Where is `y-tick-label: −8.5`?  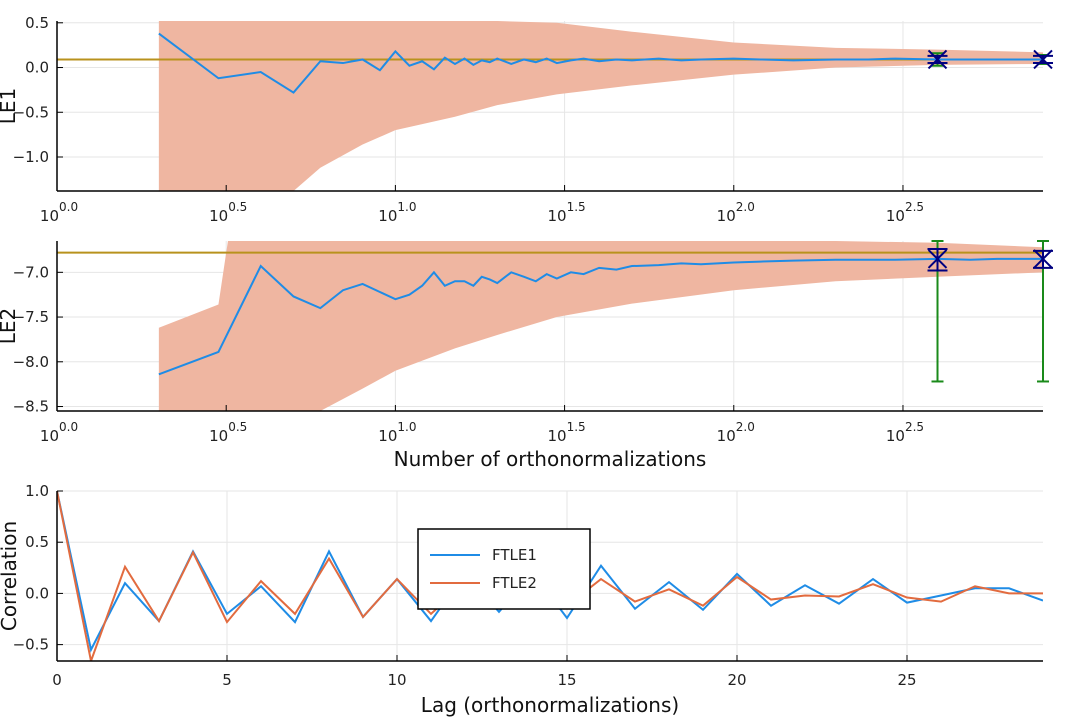
y-tick-label: −8.5 is located at coordinates (31, 407).